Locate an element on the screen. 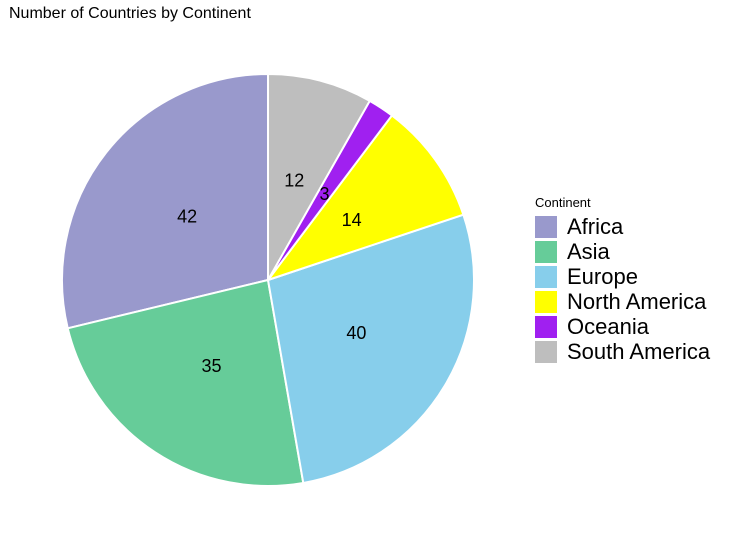 The width and height of the screenshot is (744, 539). legend-label: Africa is located at coordinates (595, 226).